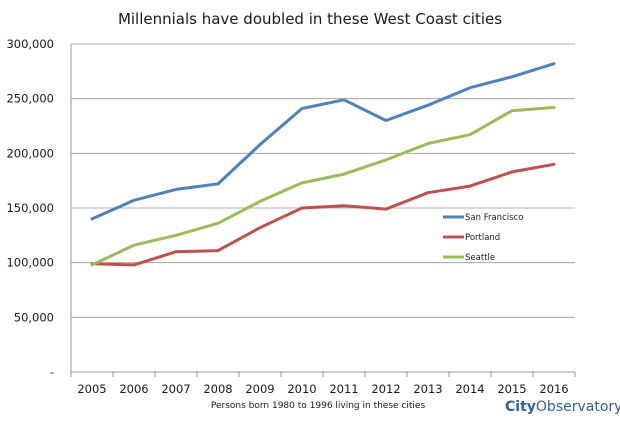 The width and height of the screenshot is (620, 422). What do you see at coordinates (30, 99) in the screenshot?
I see `y-tick-label: 250,000` at bounding box center [30, 99].